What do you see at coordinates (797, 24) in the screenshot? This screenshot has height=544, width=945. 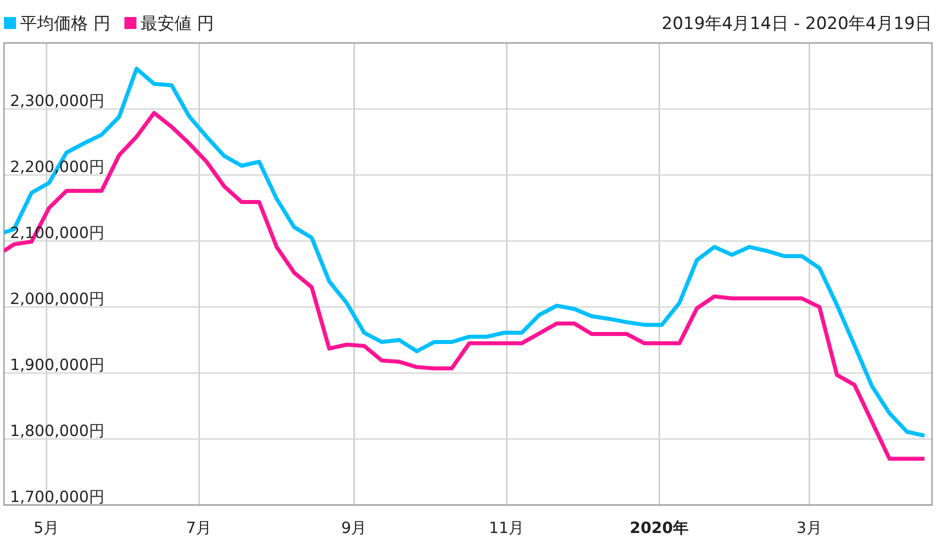 I see `chart-subtitle: 2019年4月14日 - 2020年4月19日` at bounding box center [797, 24].